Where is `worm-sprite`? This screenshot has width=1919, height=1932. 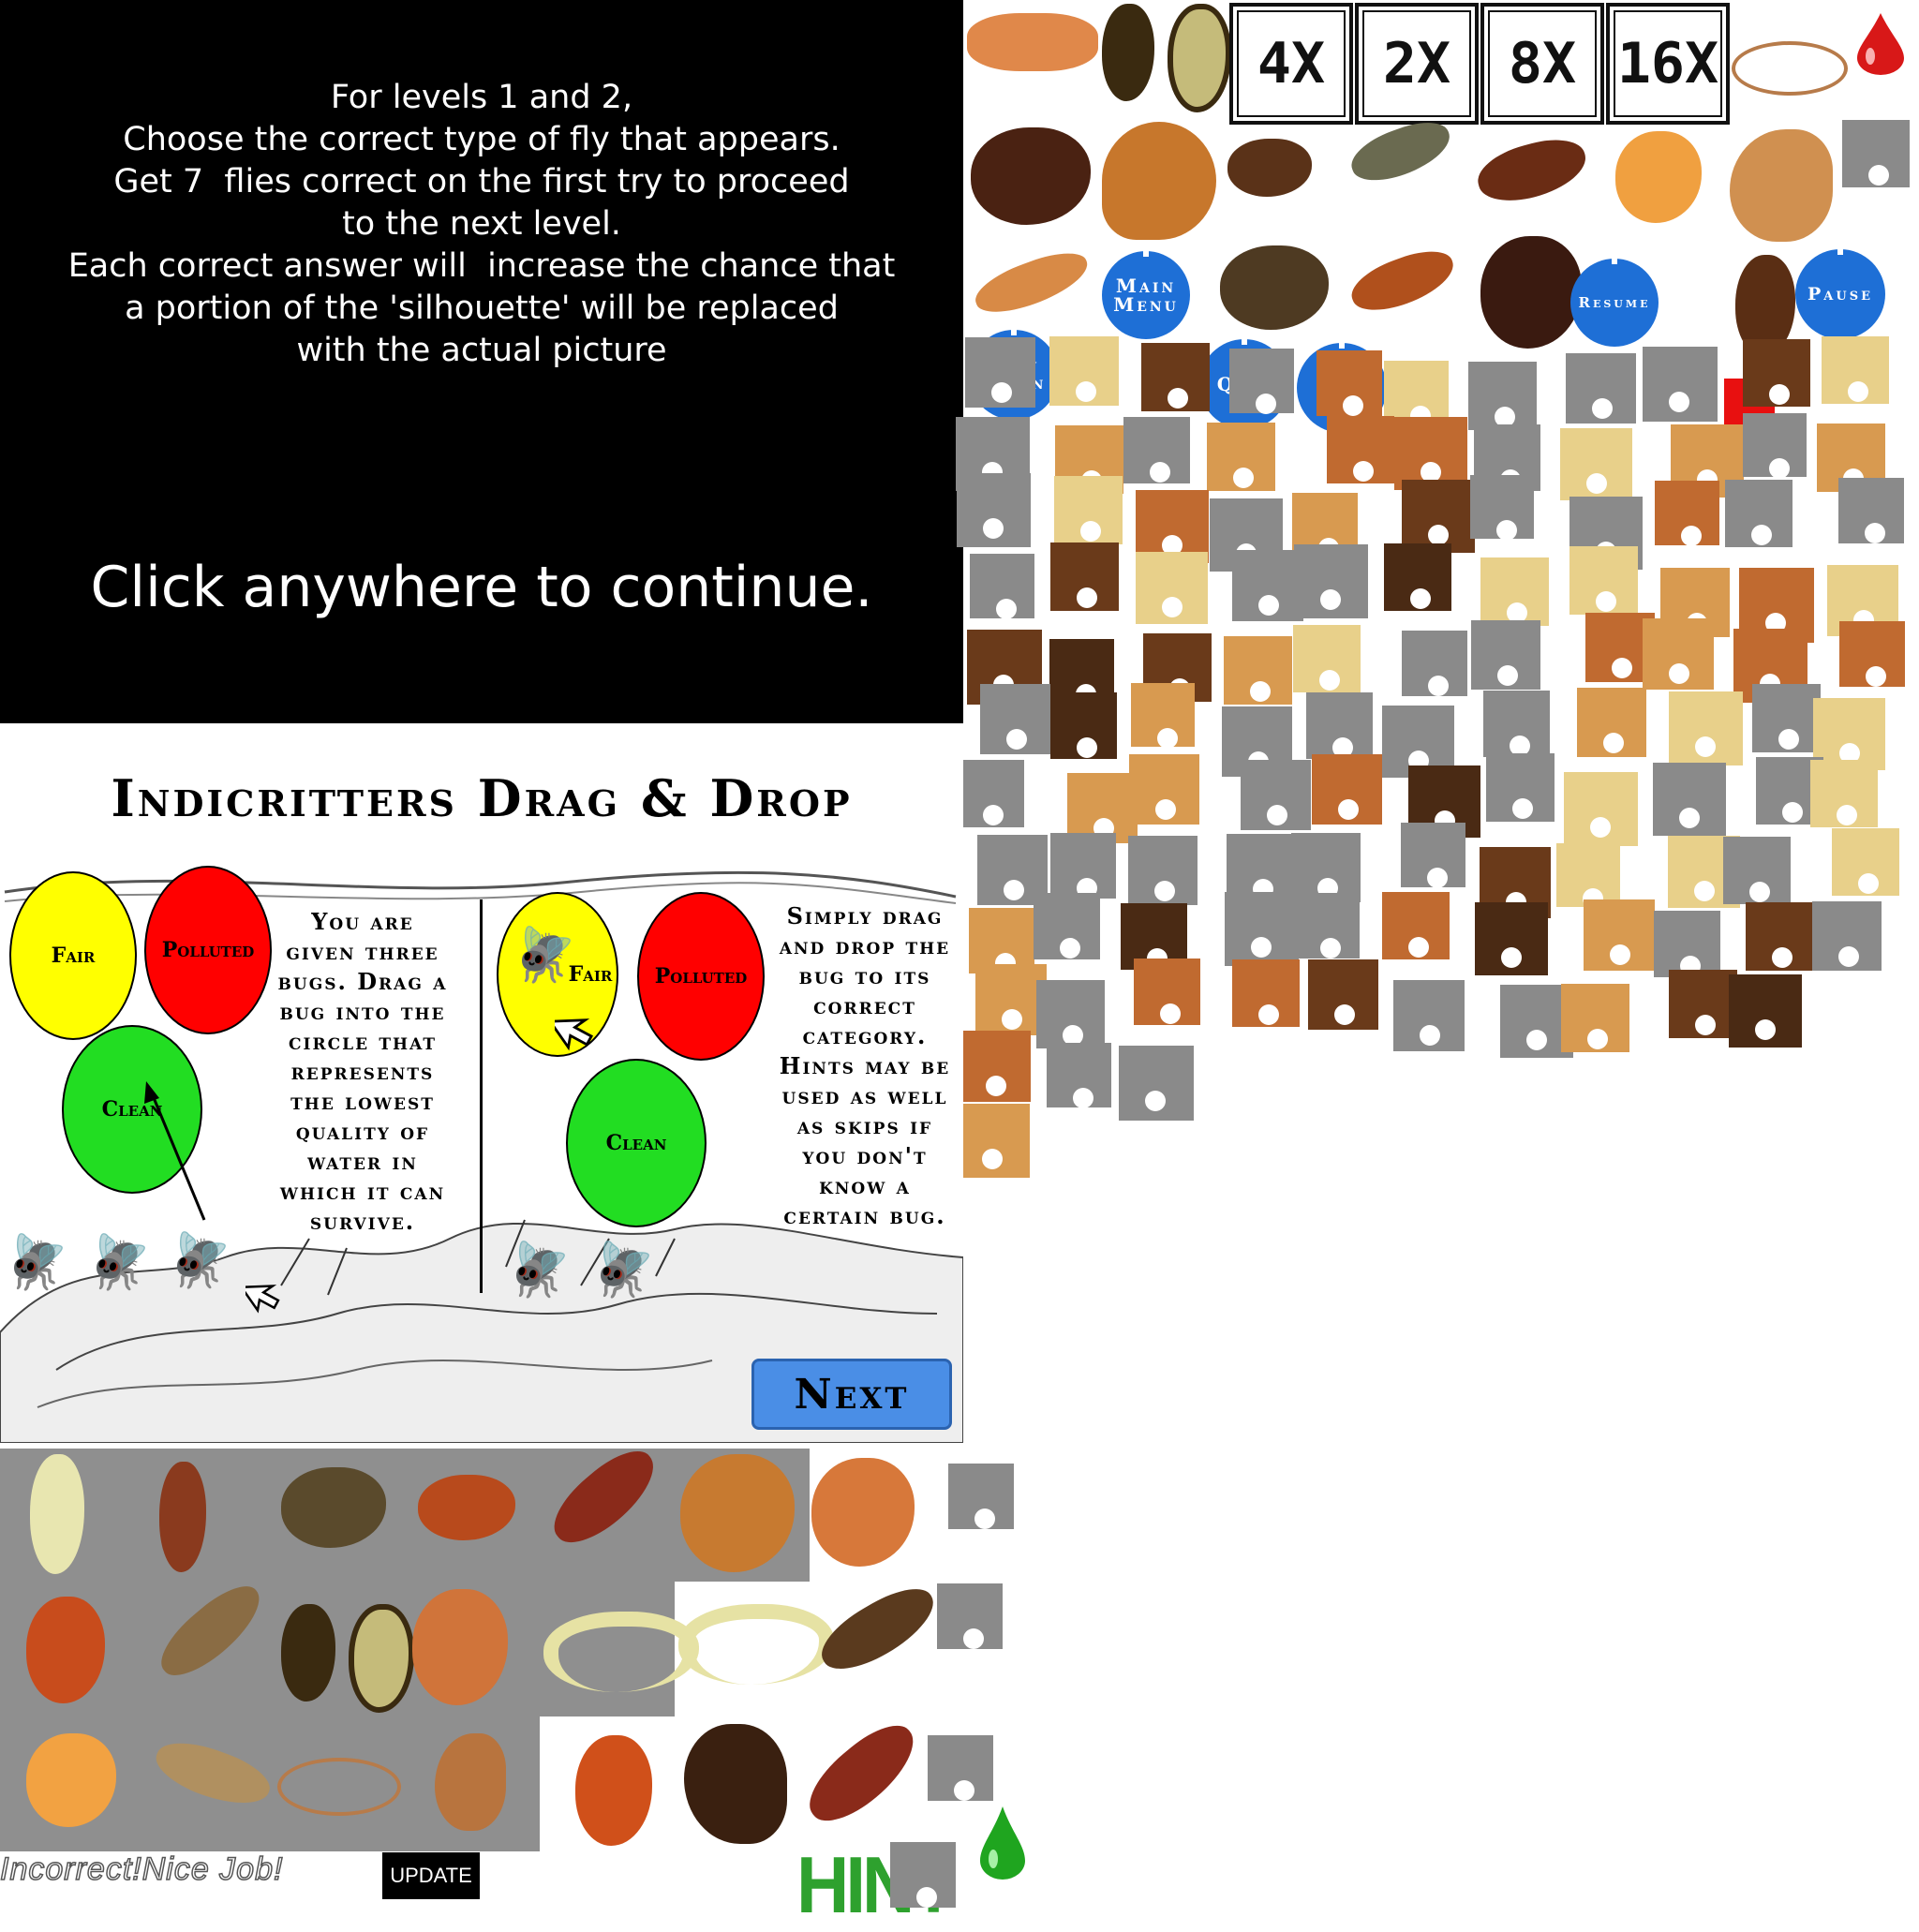
worm-sprite is located at coordinates (339, 1787).